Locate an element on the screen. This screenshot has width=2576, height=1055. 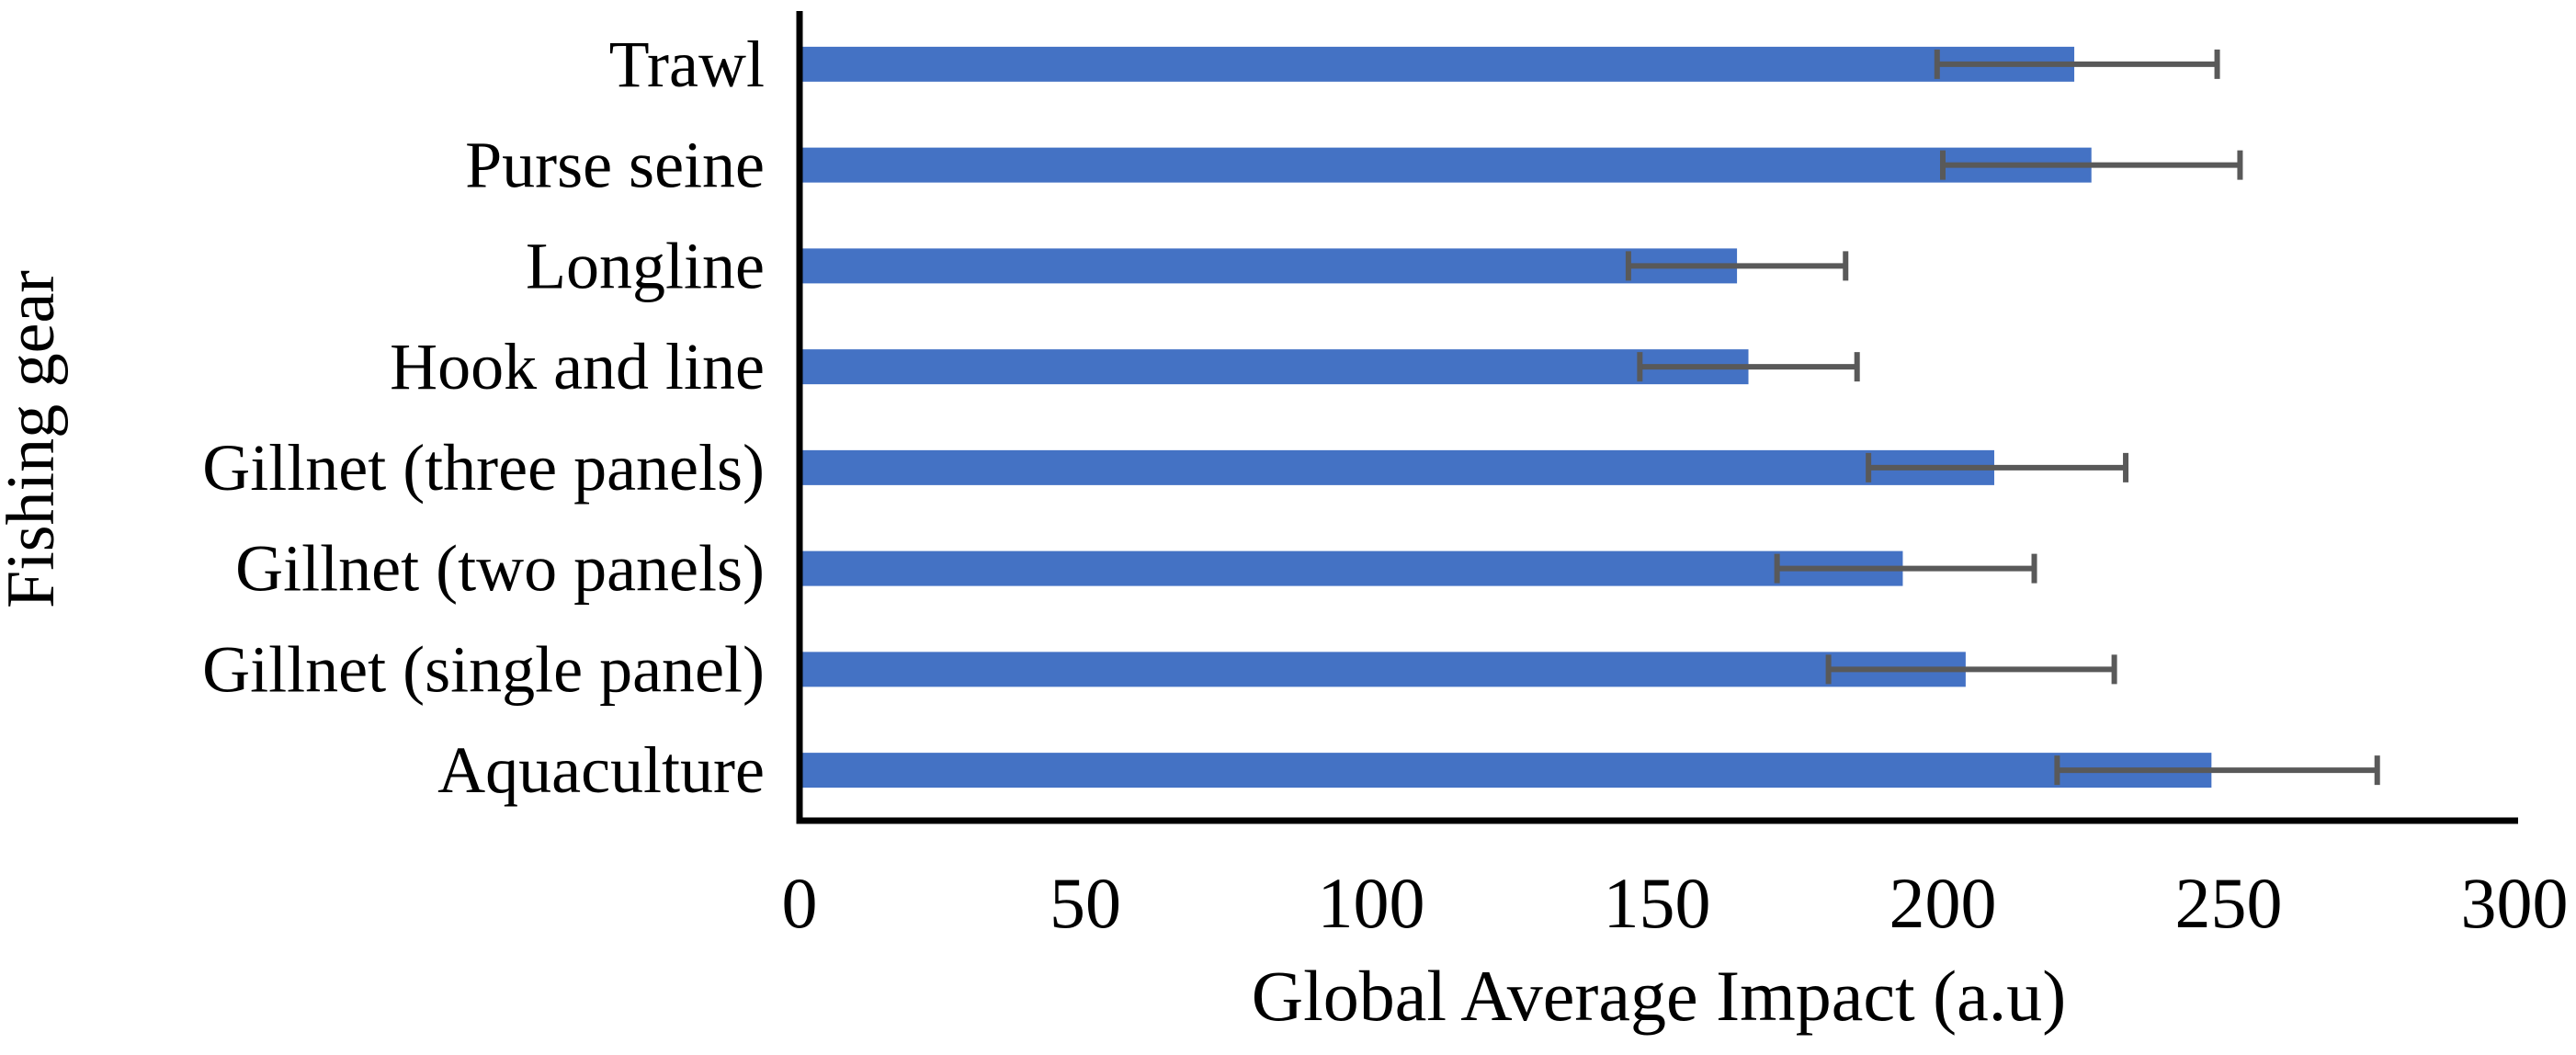
category-label-trawl: Trawl is located at coordinates (687, 64).